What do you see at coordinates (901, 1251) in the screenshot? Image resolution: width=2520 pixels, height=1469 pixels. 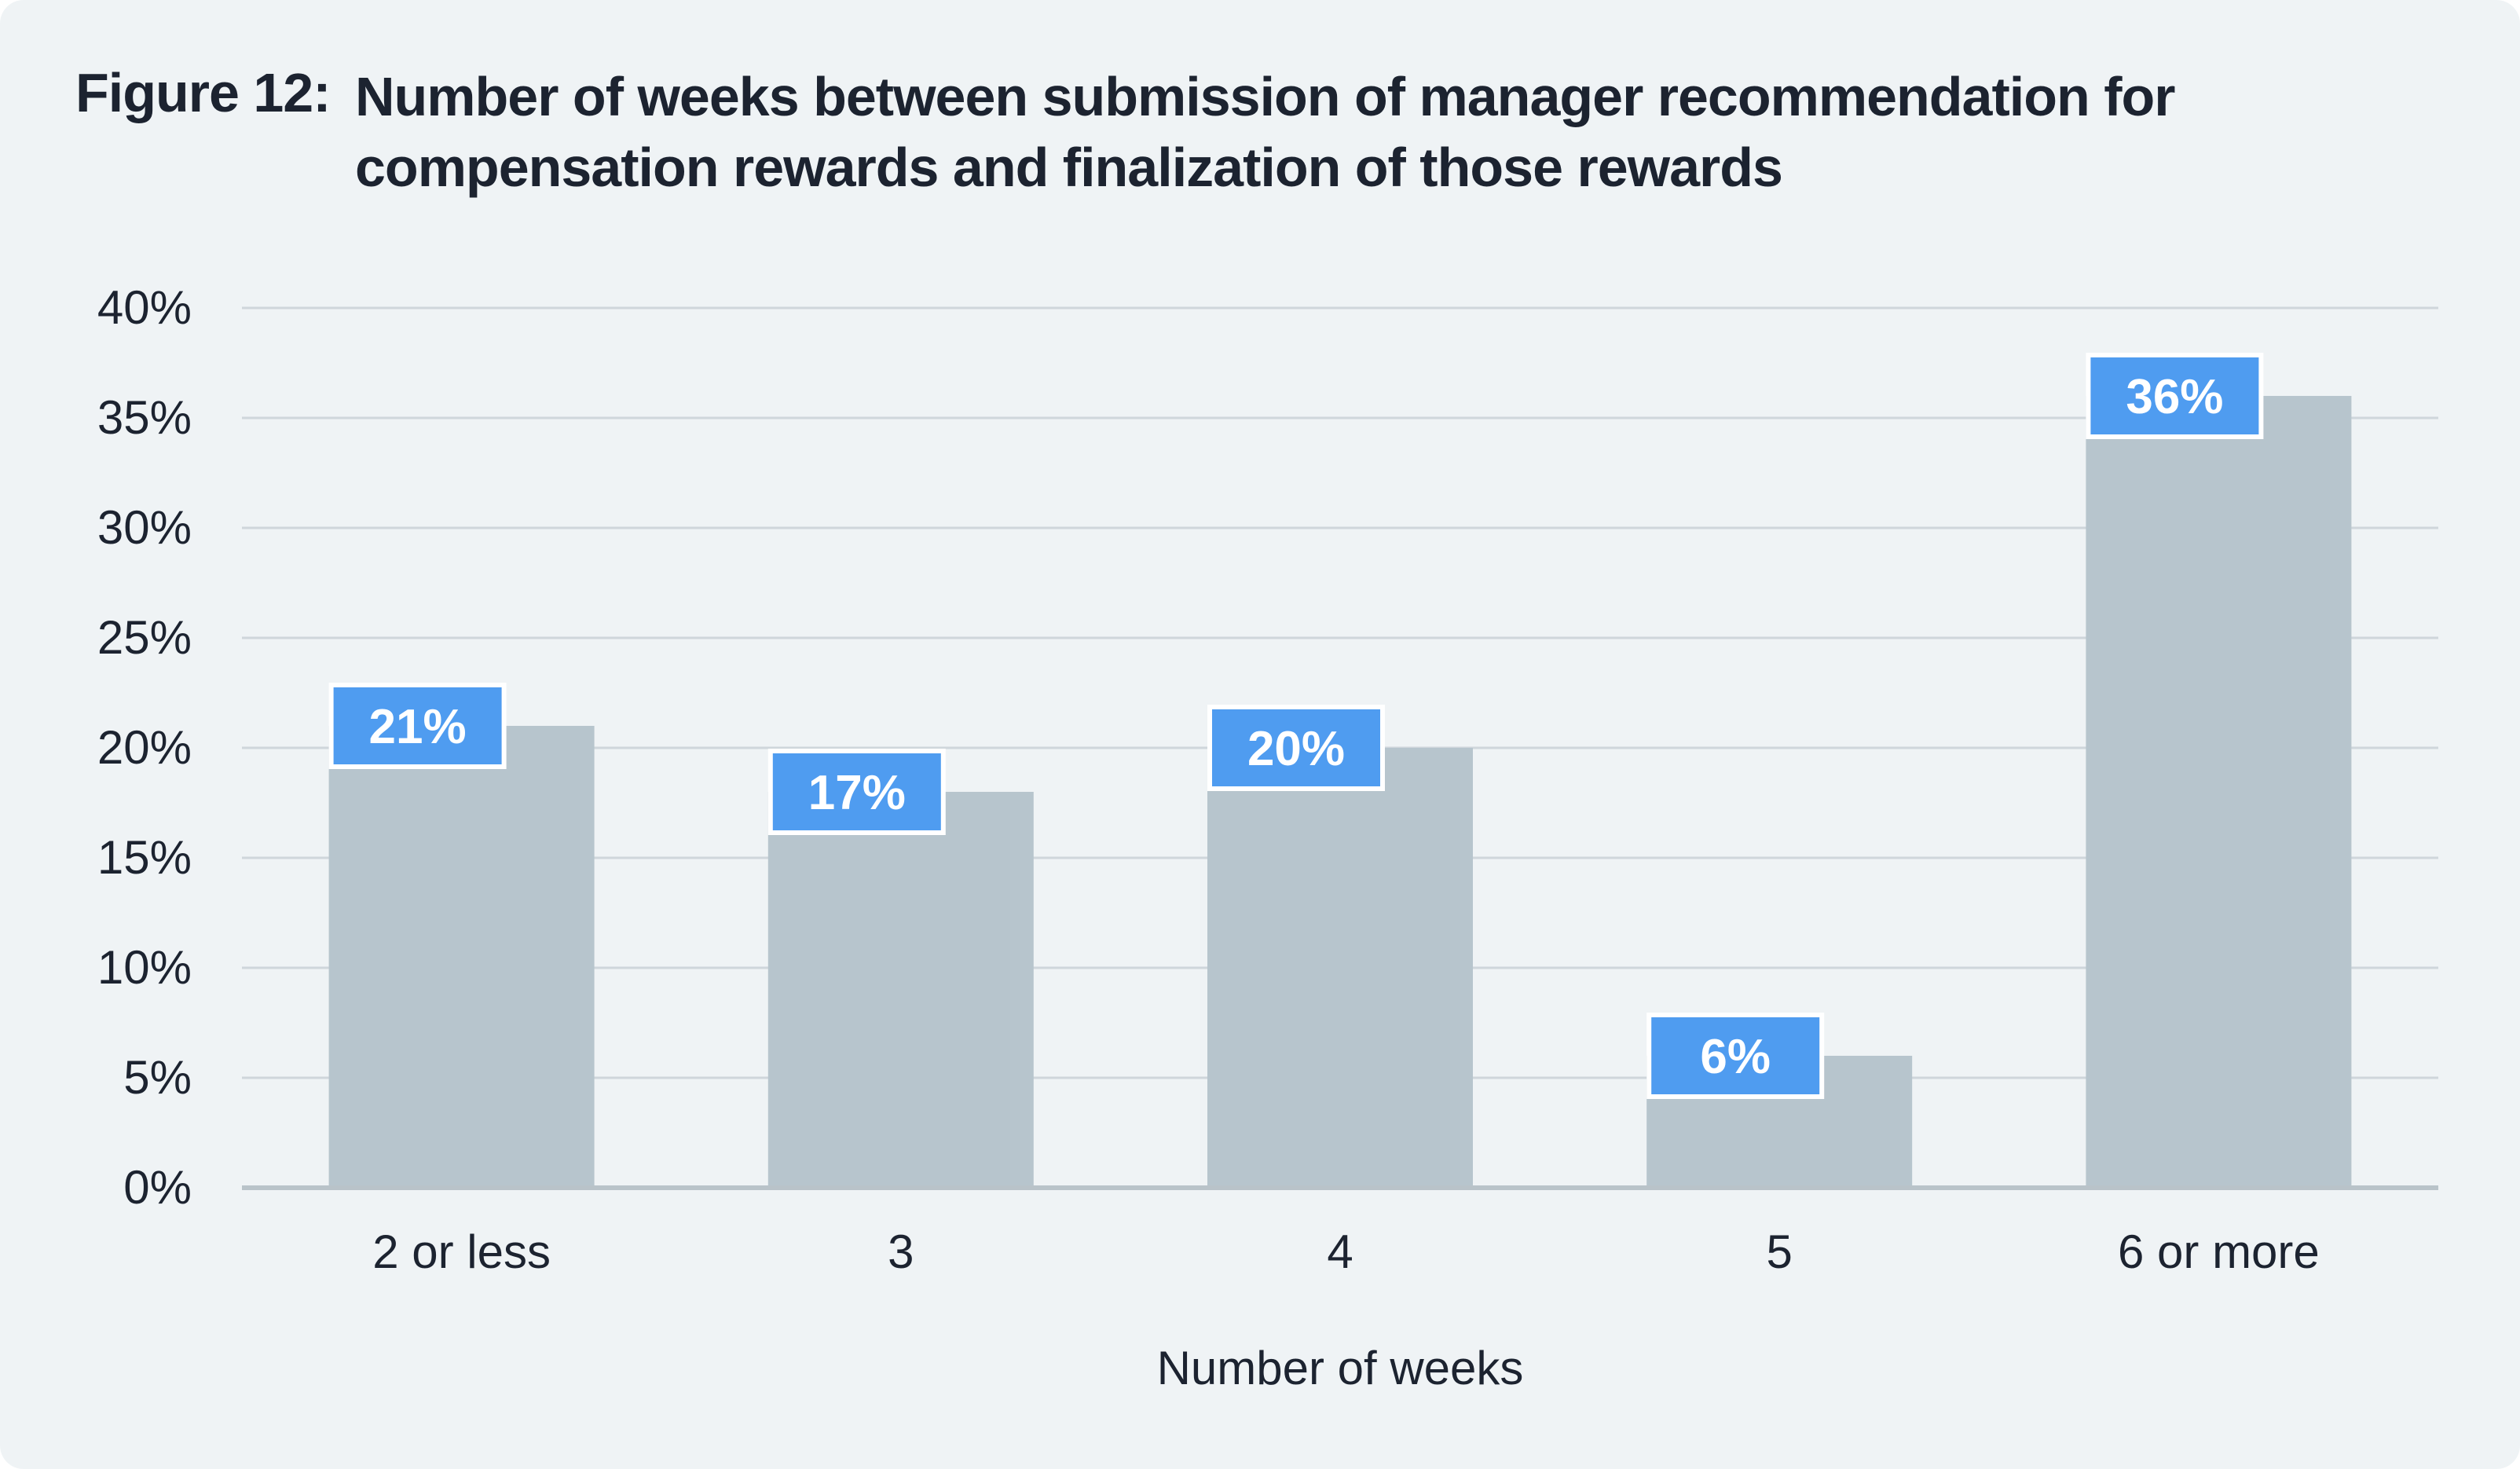 I see `x-tick-label: 3` at bounding box center [901, 1251].